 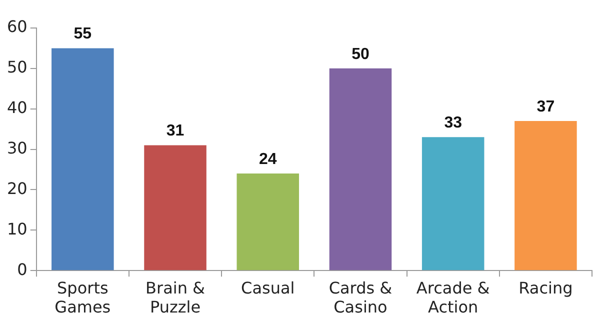 I want to click on y-tick-label: 50, so click(x=17, y=67).